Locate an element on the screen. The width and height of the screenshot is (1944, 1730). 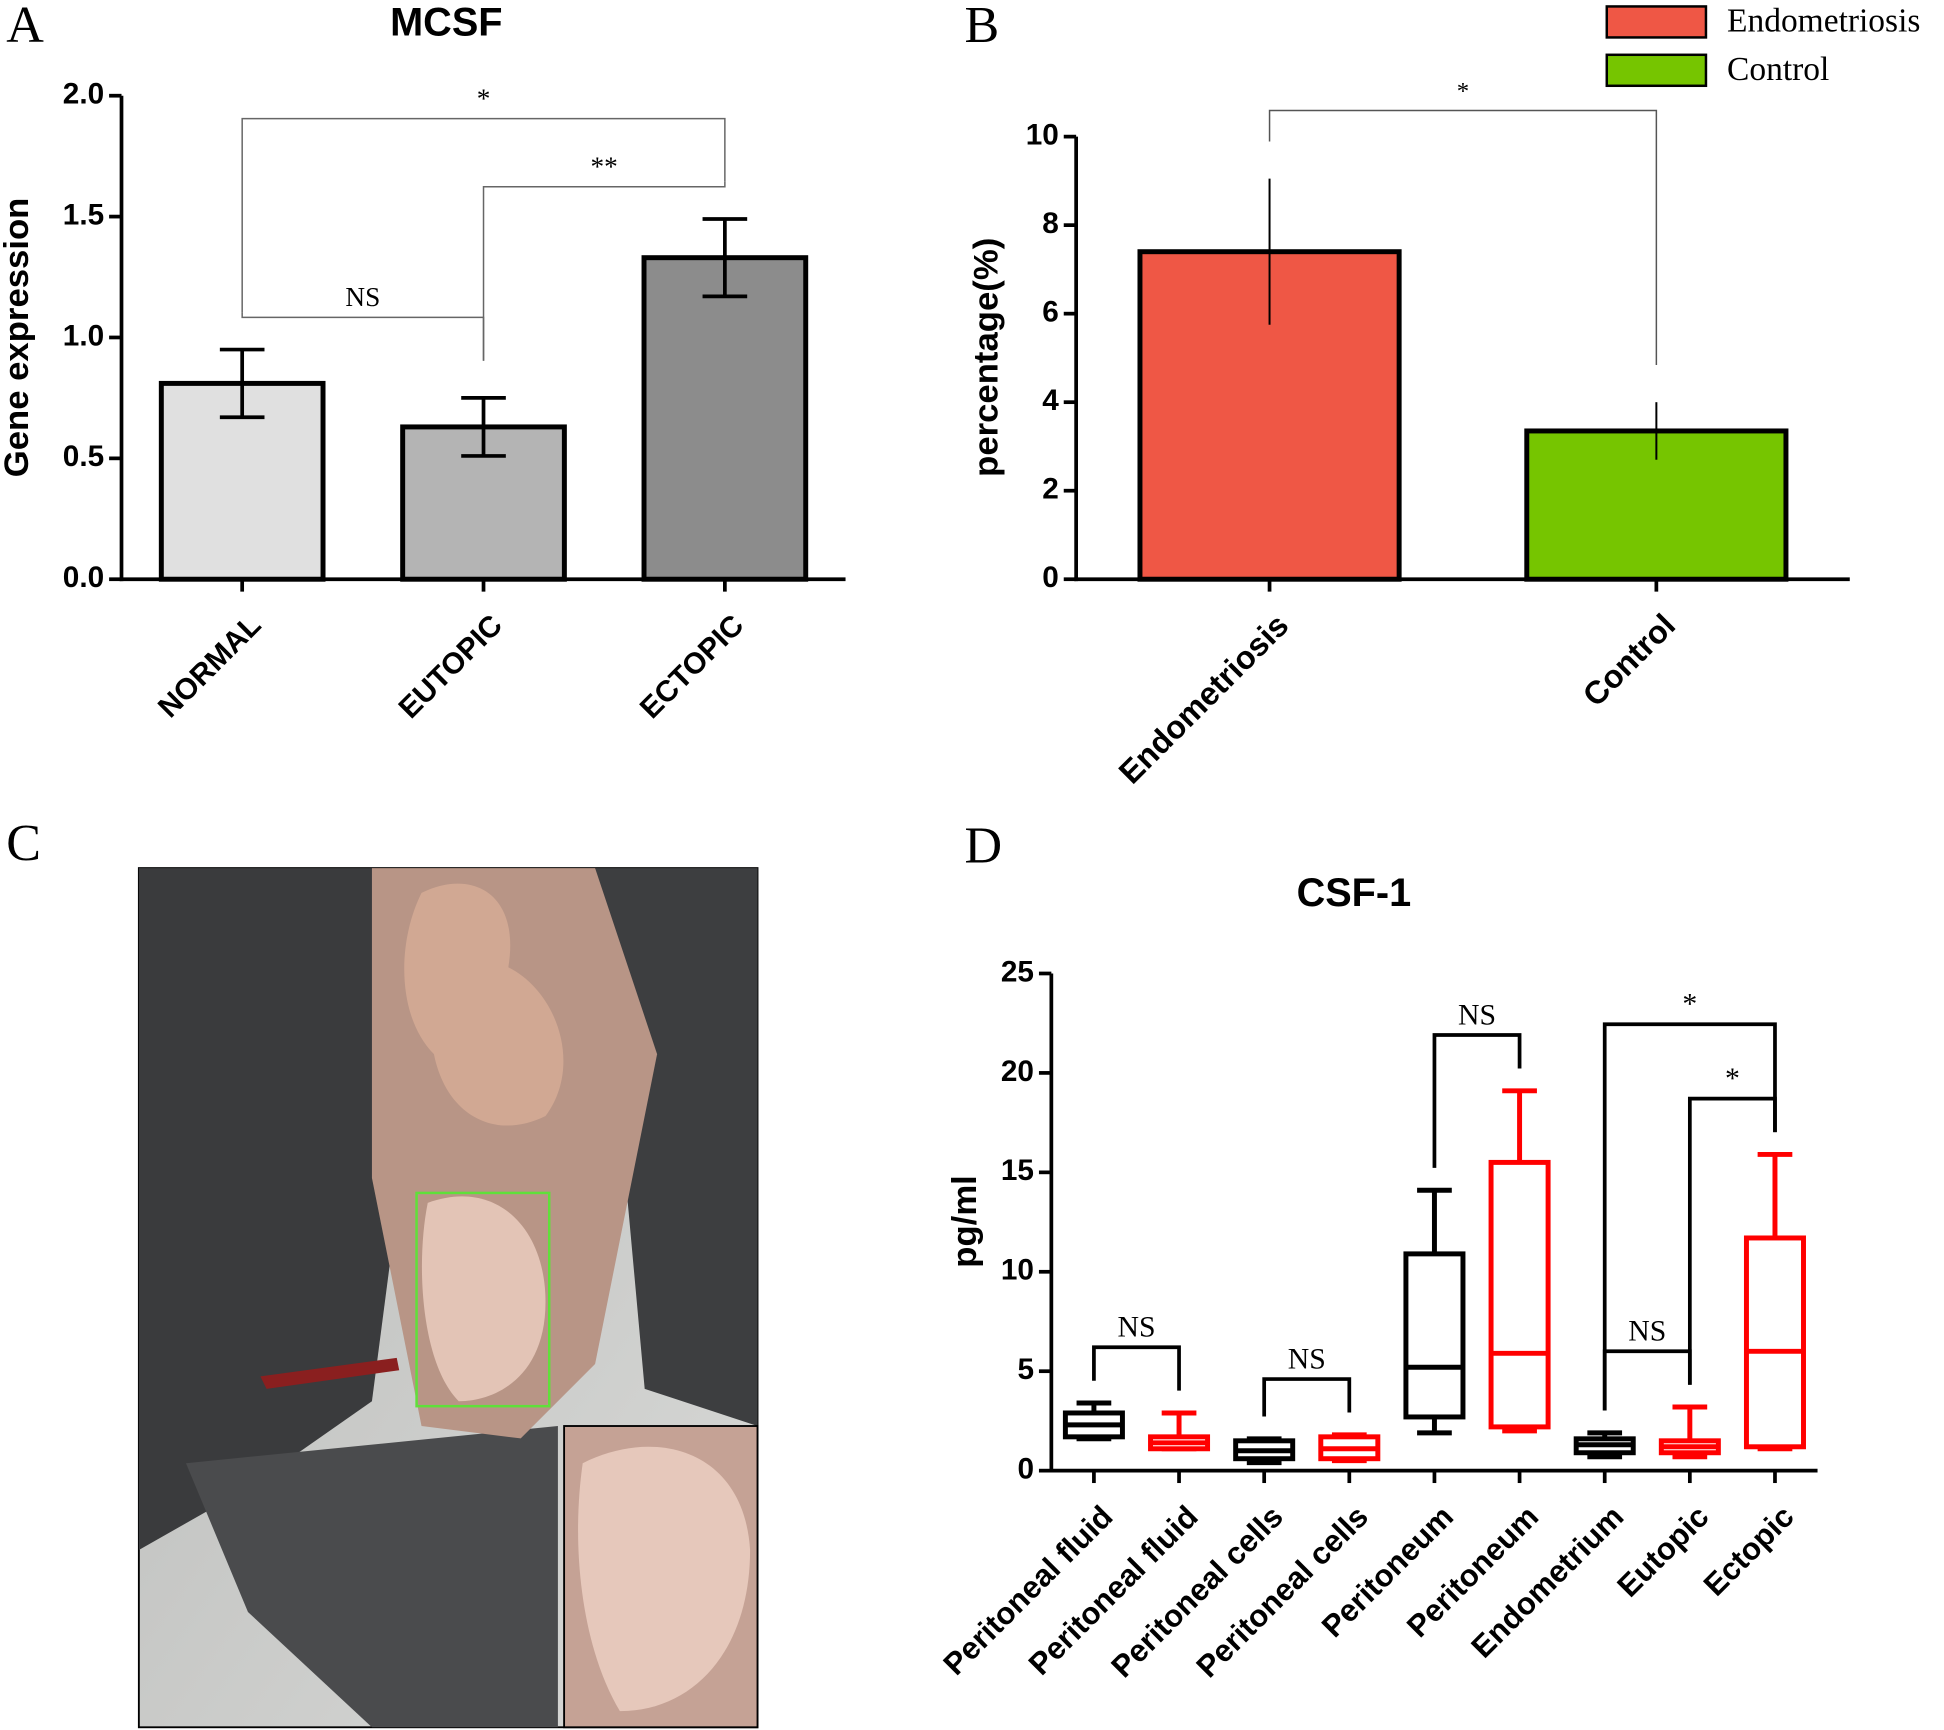
legend-label: Endometriosis is located at coordinates (1823, 20).